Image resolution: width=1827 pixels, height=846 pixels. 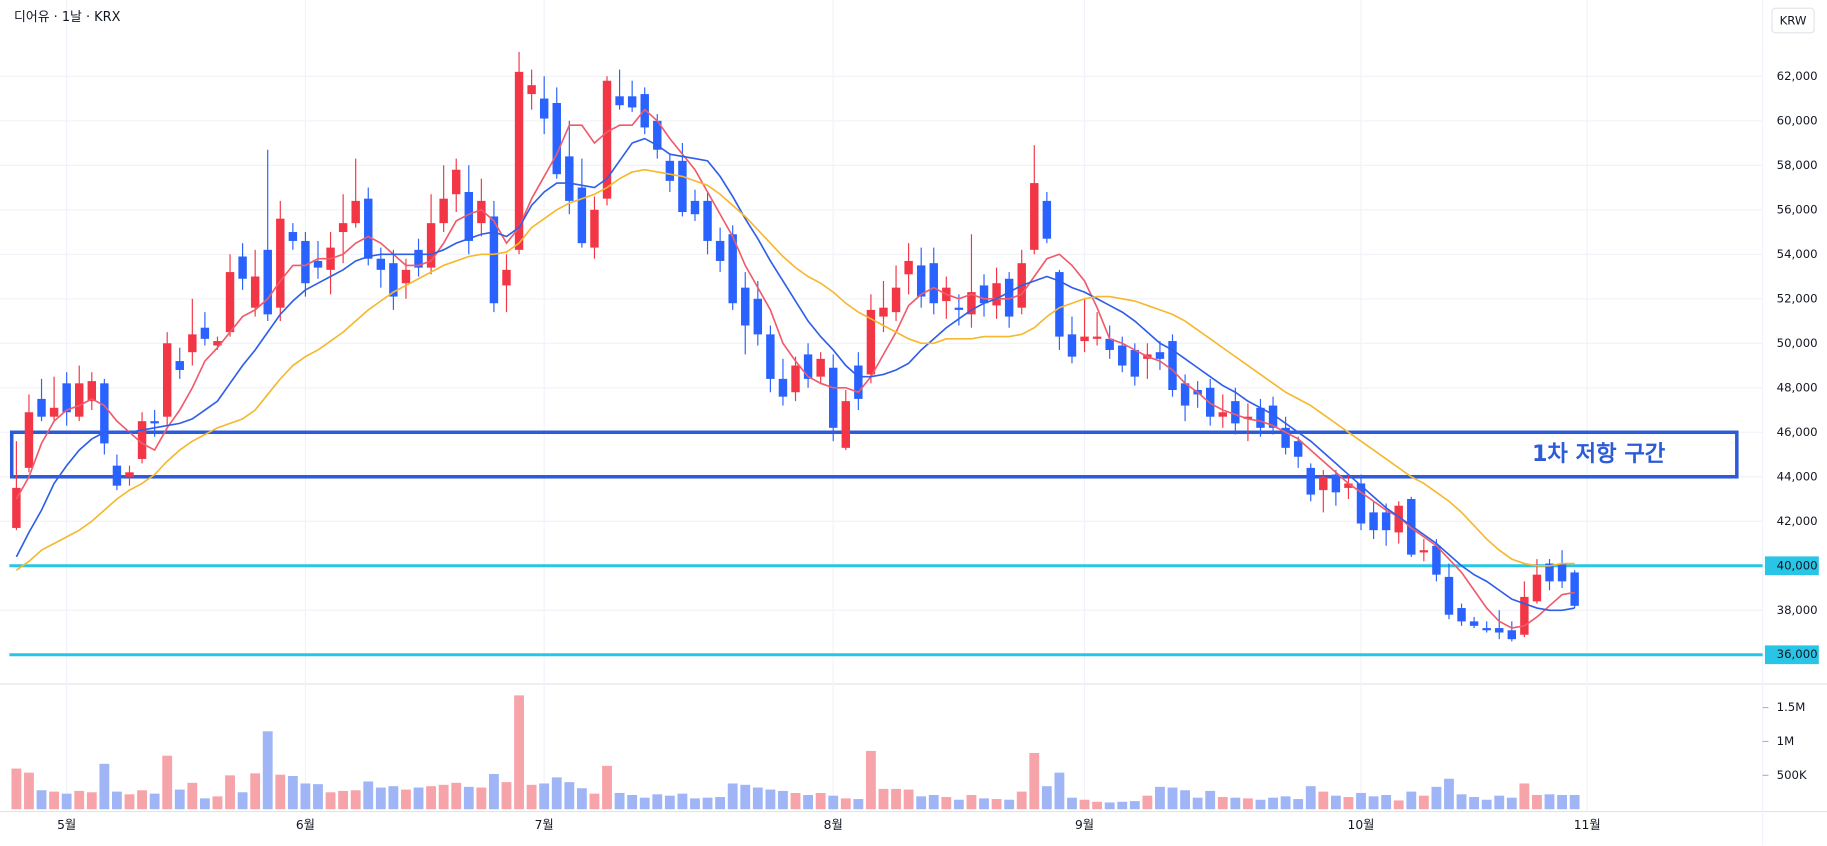 What do you see at coordinates (1797, 610) in the screenshot?
I see `y-tick-label: 38,000` at bounding box center [1797, 610].